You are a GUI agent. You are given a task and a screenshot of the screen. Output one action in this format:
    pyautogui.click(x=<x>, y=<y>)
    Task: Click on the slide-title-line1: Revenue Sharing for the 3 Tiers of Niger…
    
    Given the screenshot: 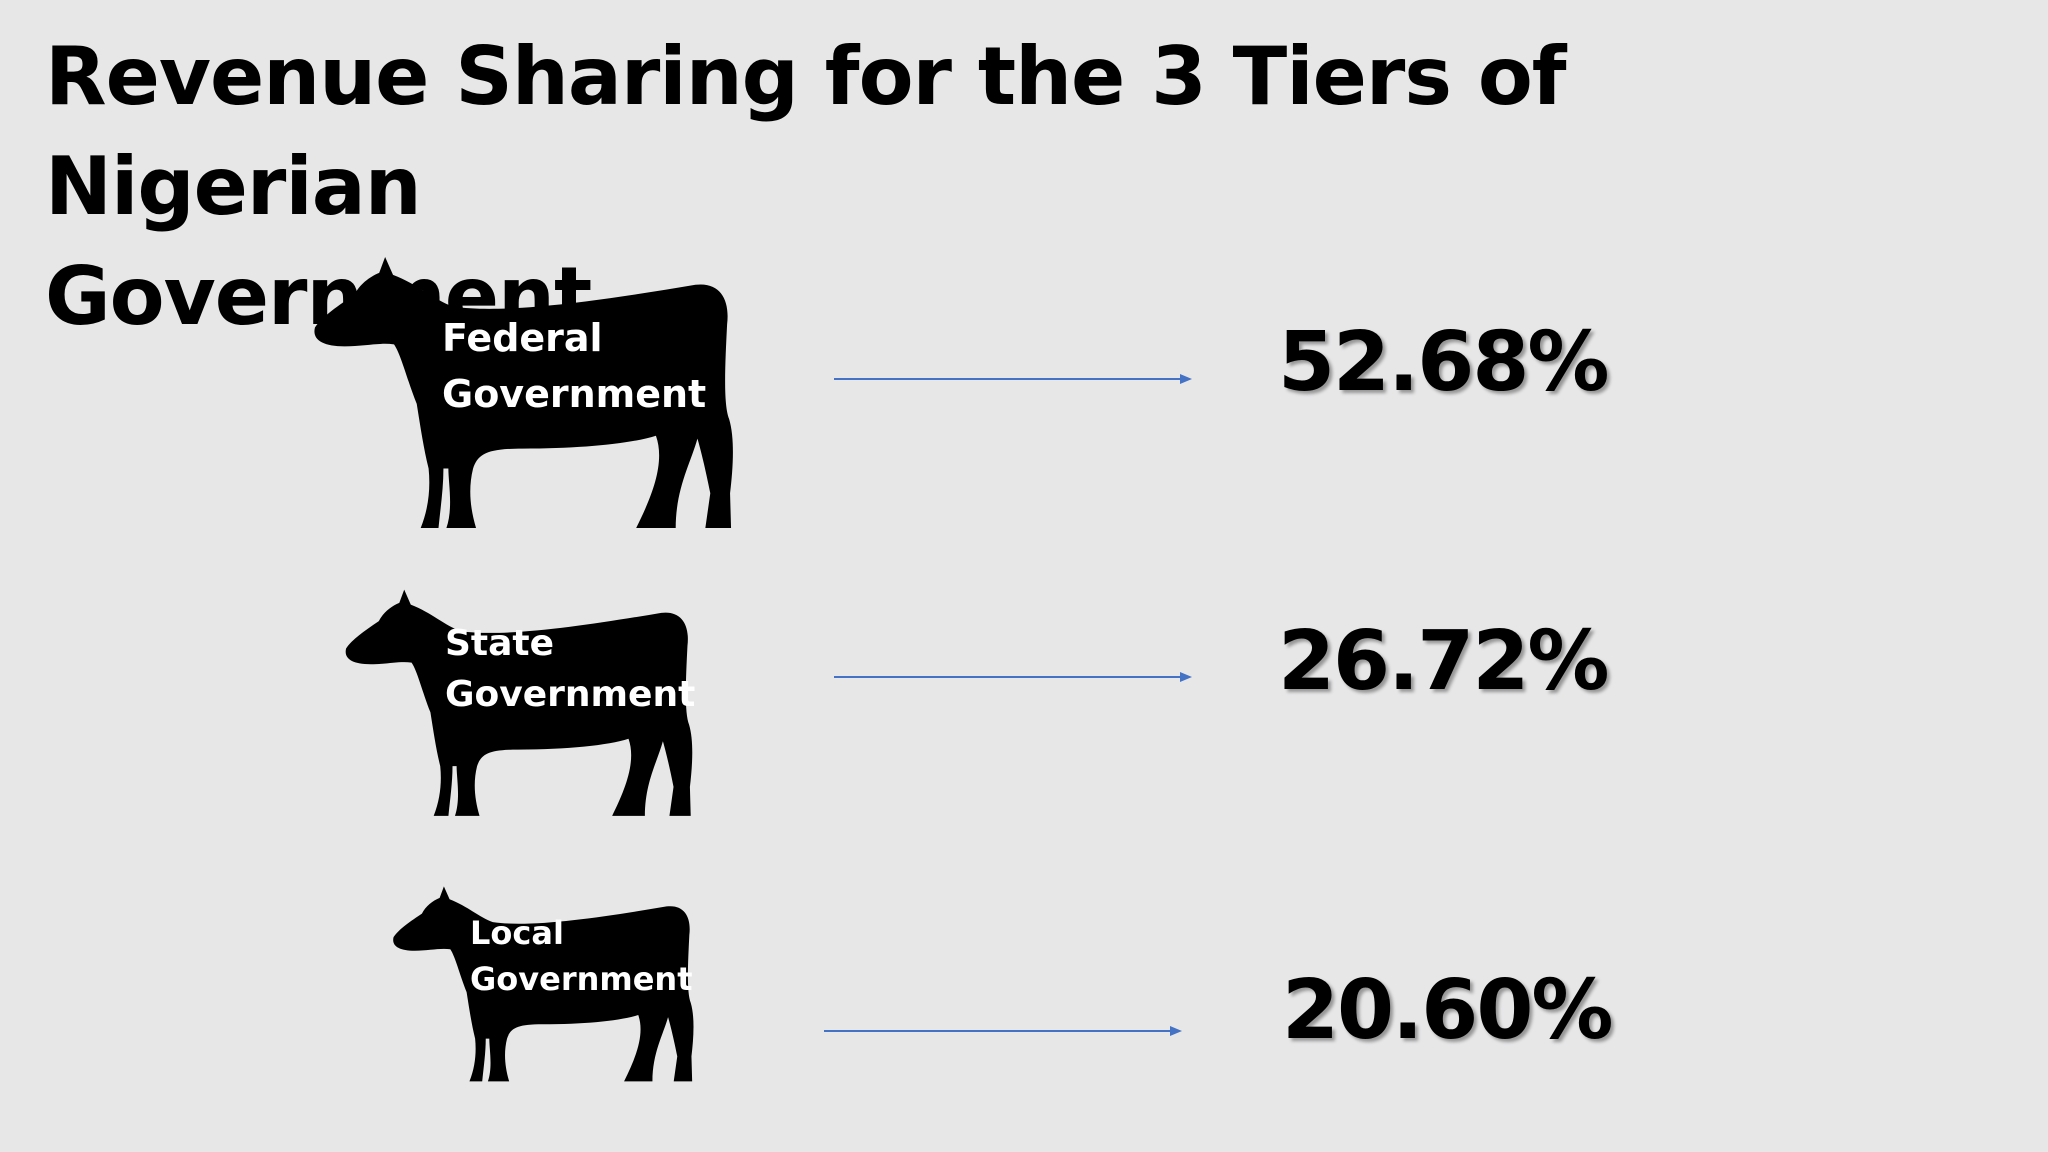 What is the action you would take?
    pyautogui.click(x=806, y=131)
    